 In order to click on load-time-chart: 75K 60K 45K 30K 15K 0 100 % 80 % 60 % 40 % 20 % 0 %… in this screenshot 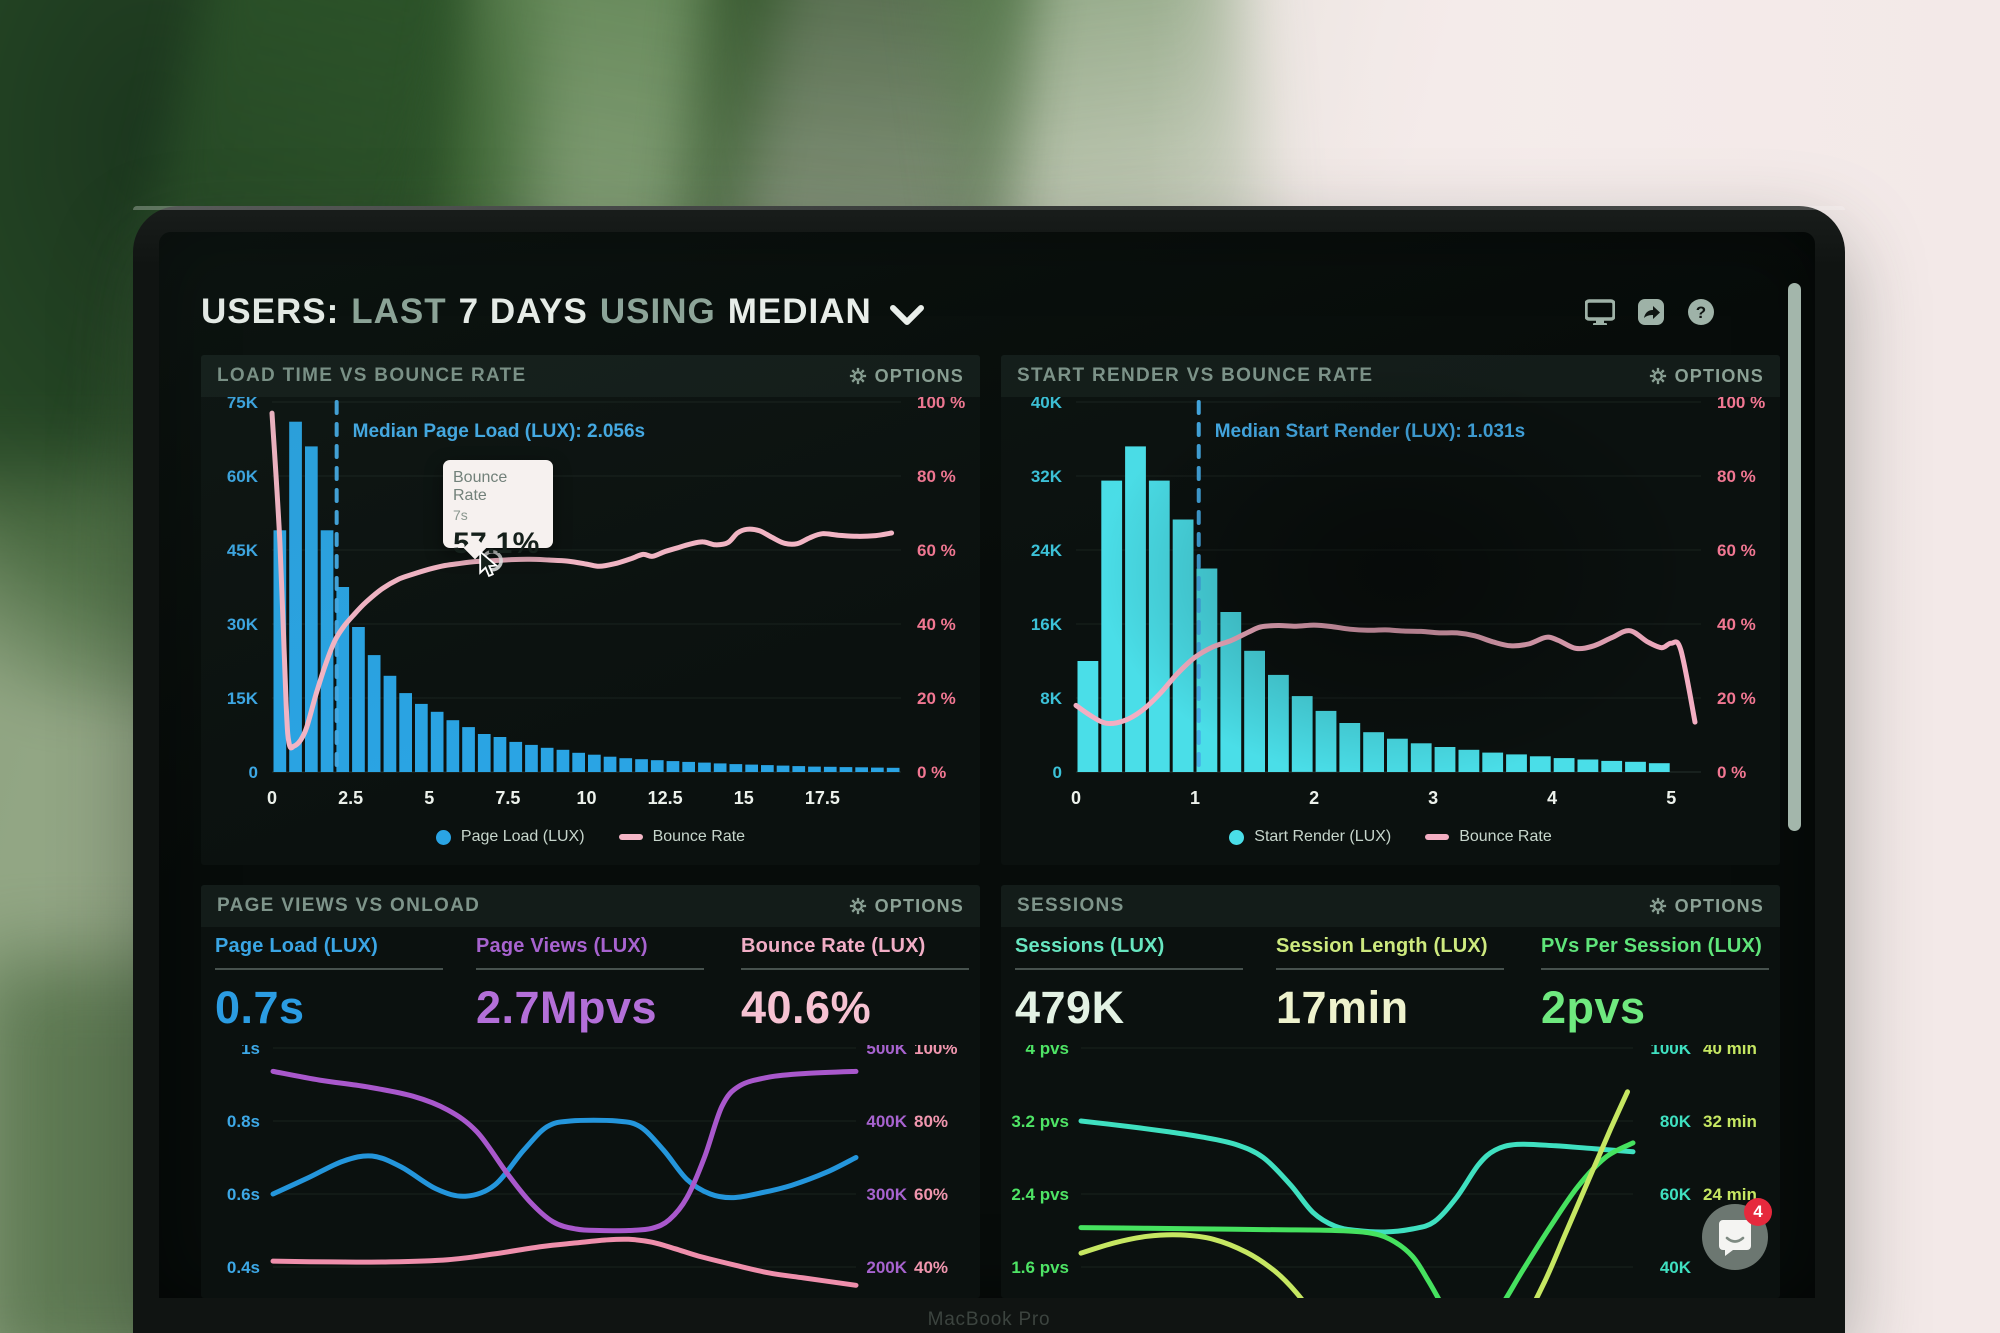, I will do `click(596, 602)`.